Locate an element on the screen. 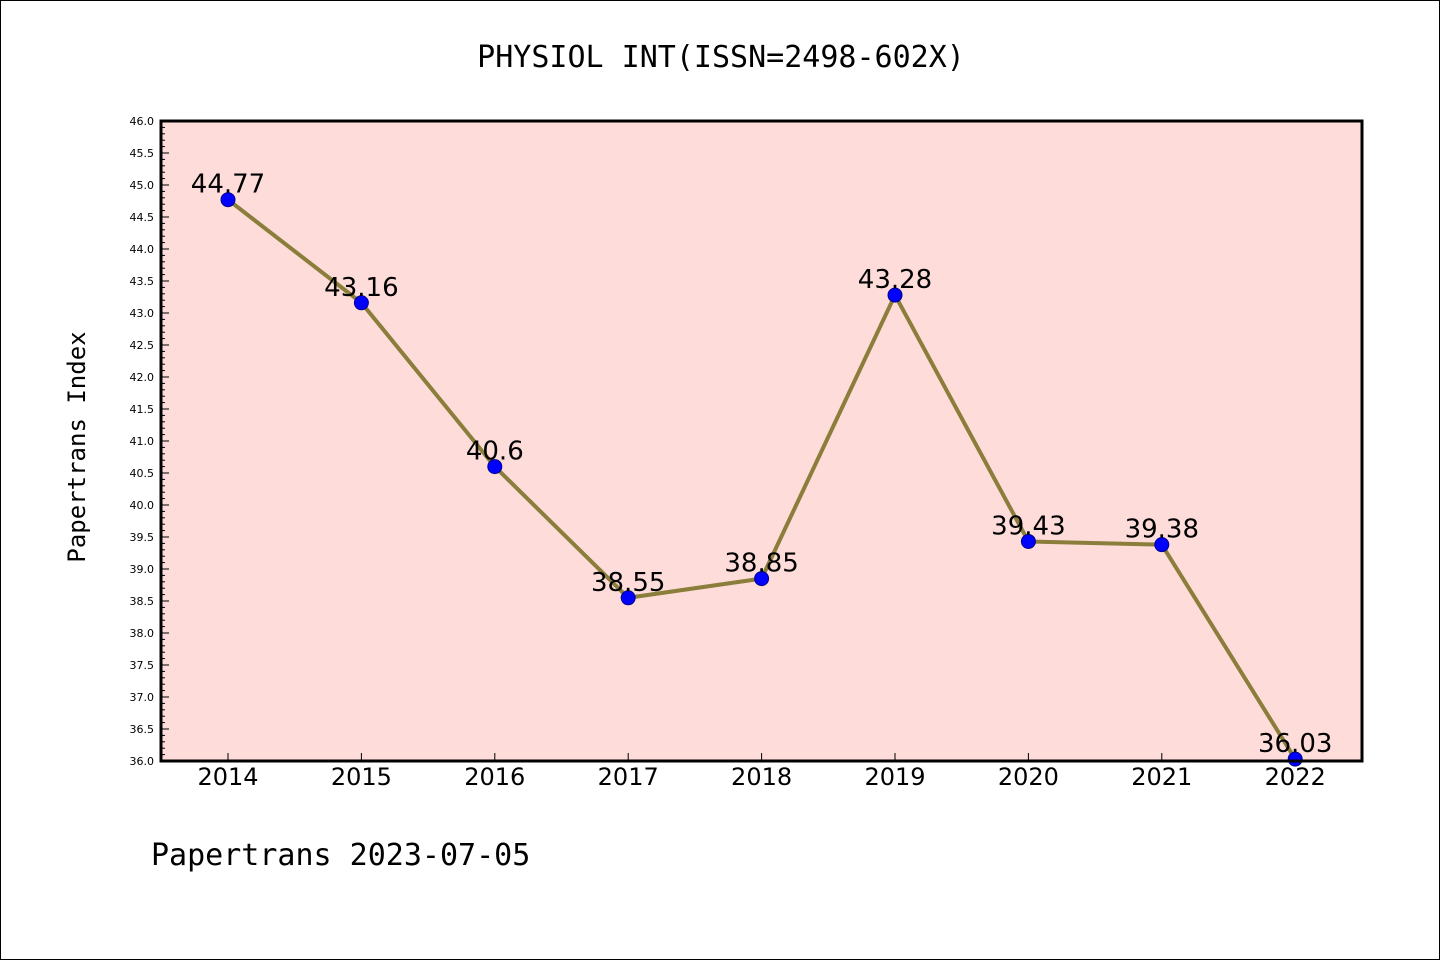  y-tick-label: 41.0 is located at coordinates (142, 441).